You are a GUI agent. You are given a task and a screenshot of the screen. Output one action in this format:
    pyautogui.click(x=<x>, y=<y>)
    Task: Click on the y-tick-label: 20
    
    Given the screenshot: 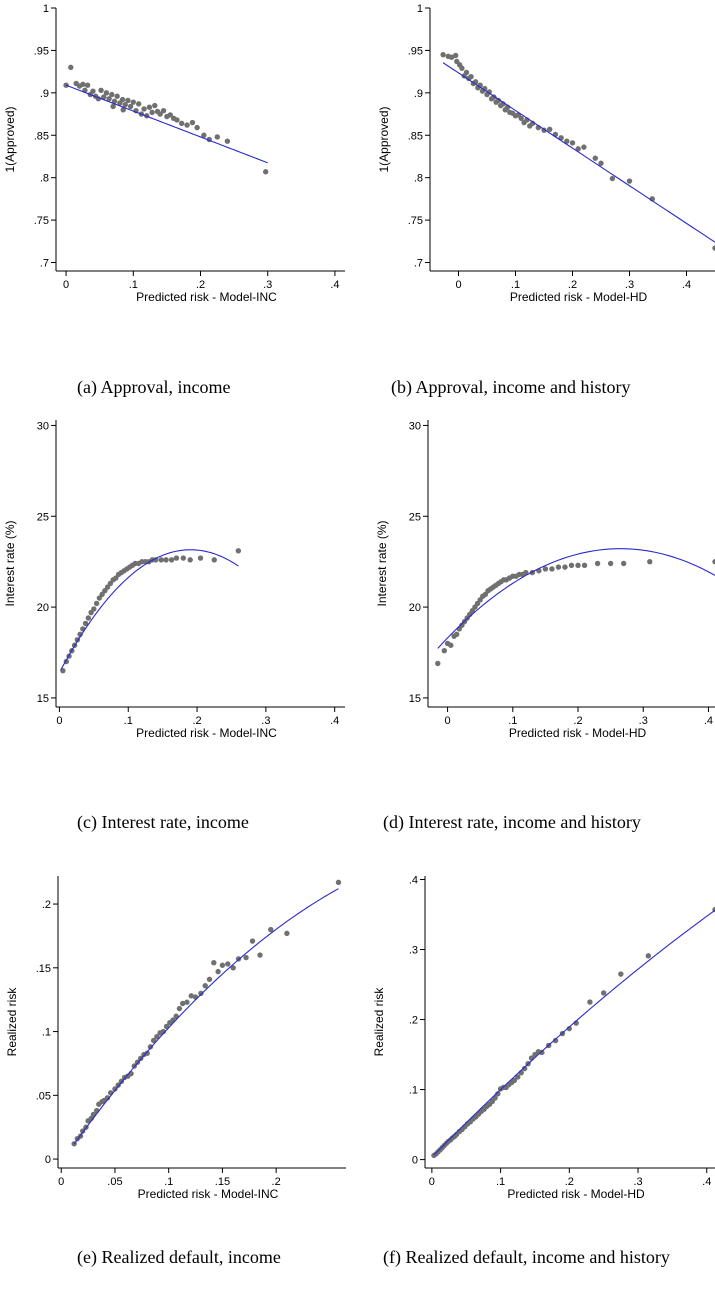 What is the action you would take?
    pyautogui.click(x=415, y=608)
    